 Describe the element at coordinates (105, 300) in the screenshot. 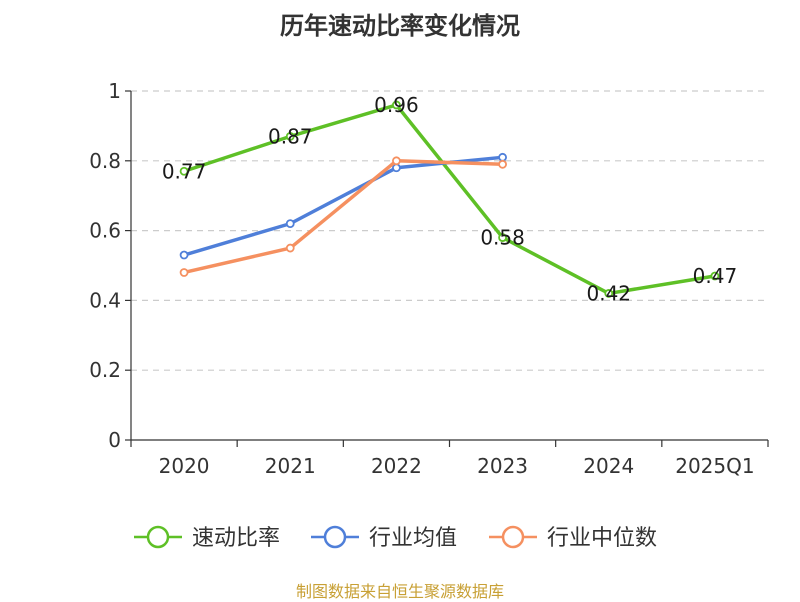

I see `y-tick-label: 0.4` at that location.